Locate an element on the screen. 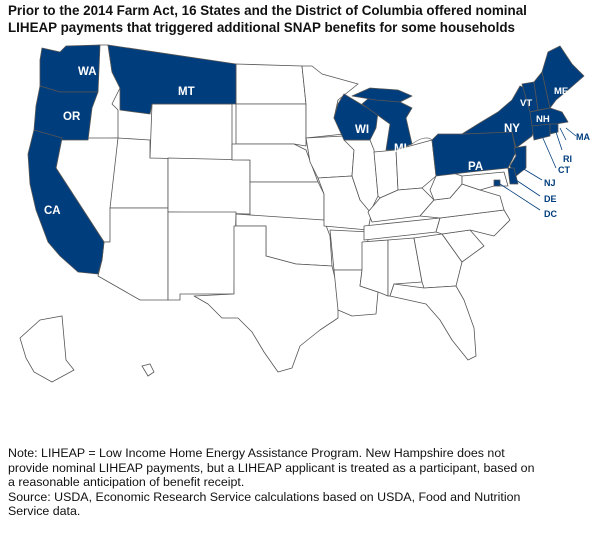  label-mi: MI is located at coordinates (400, 149).